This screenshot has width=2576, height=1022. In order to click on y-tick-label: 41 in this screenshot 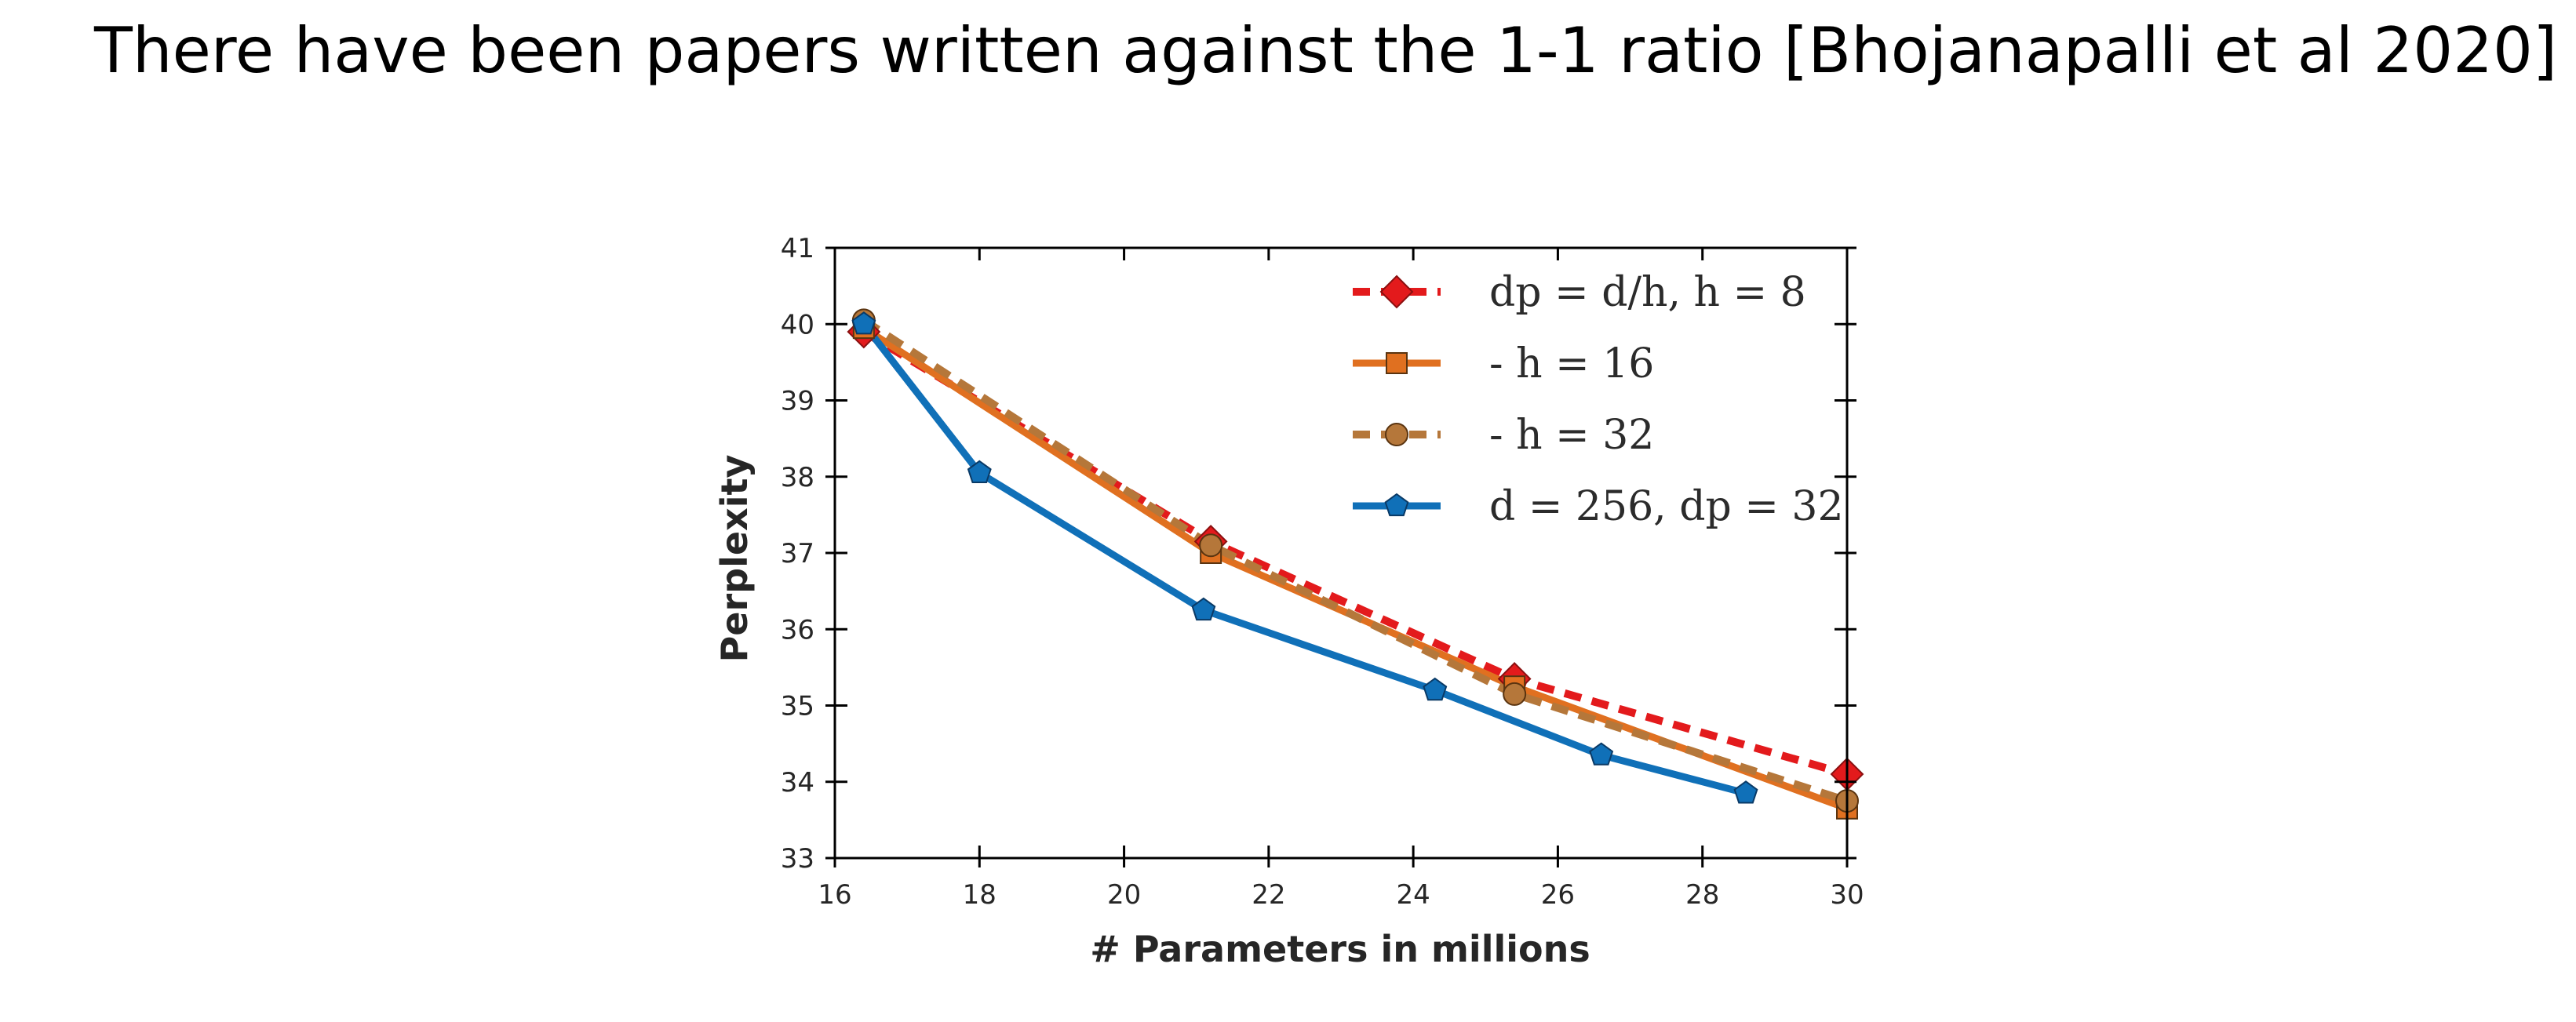, I will do `click(797, 248)`.